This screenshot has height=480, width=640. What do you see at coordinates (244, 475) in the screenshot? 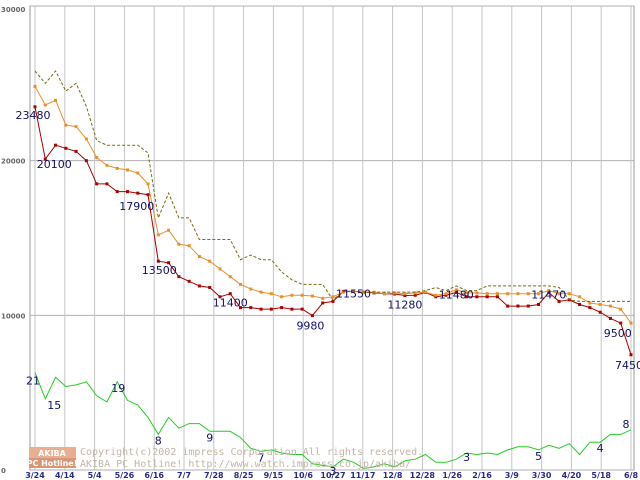
I see `x-tick-label: 8/25` at bounding box center [244, 475].